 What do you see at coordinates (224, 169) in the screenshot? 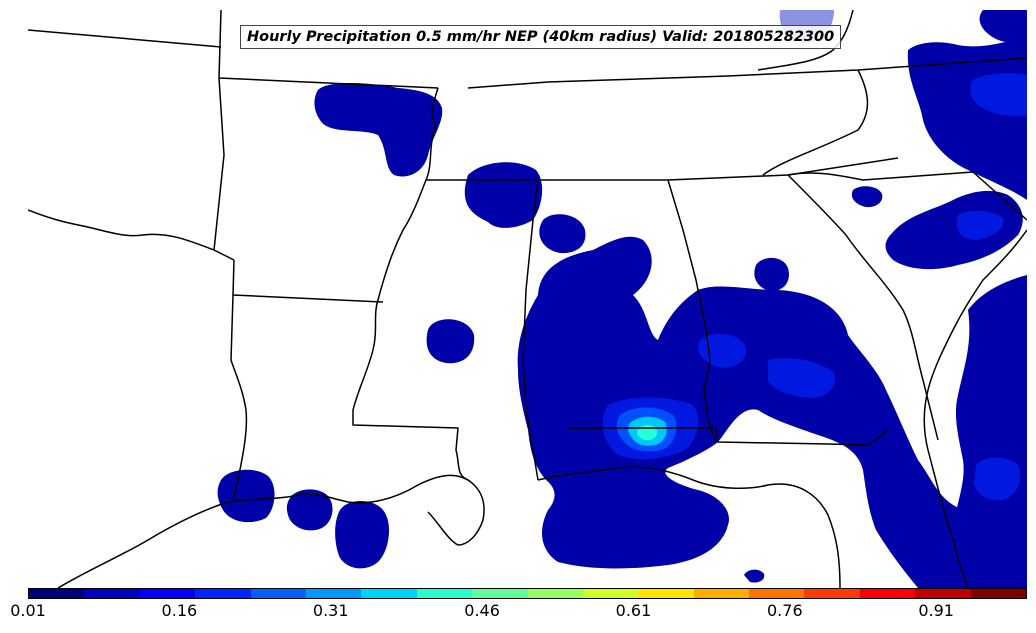
I see `border-ar-west` at bounding box center [224, 169].